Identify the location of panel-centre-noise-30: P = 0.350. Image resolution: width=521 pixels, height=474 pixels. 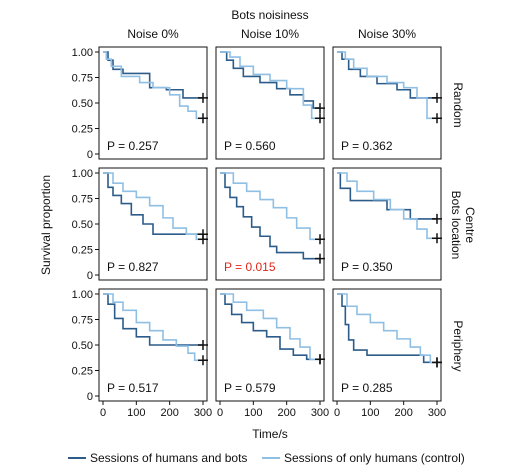
(387, 224).